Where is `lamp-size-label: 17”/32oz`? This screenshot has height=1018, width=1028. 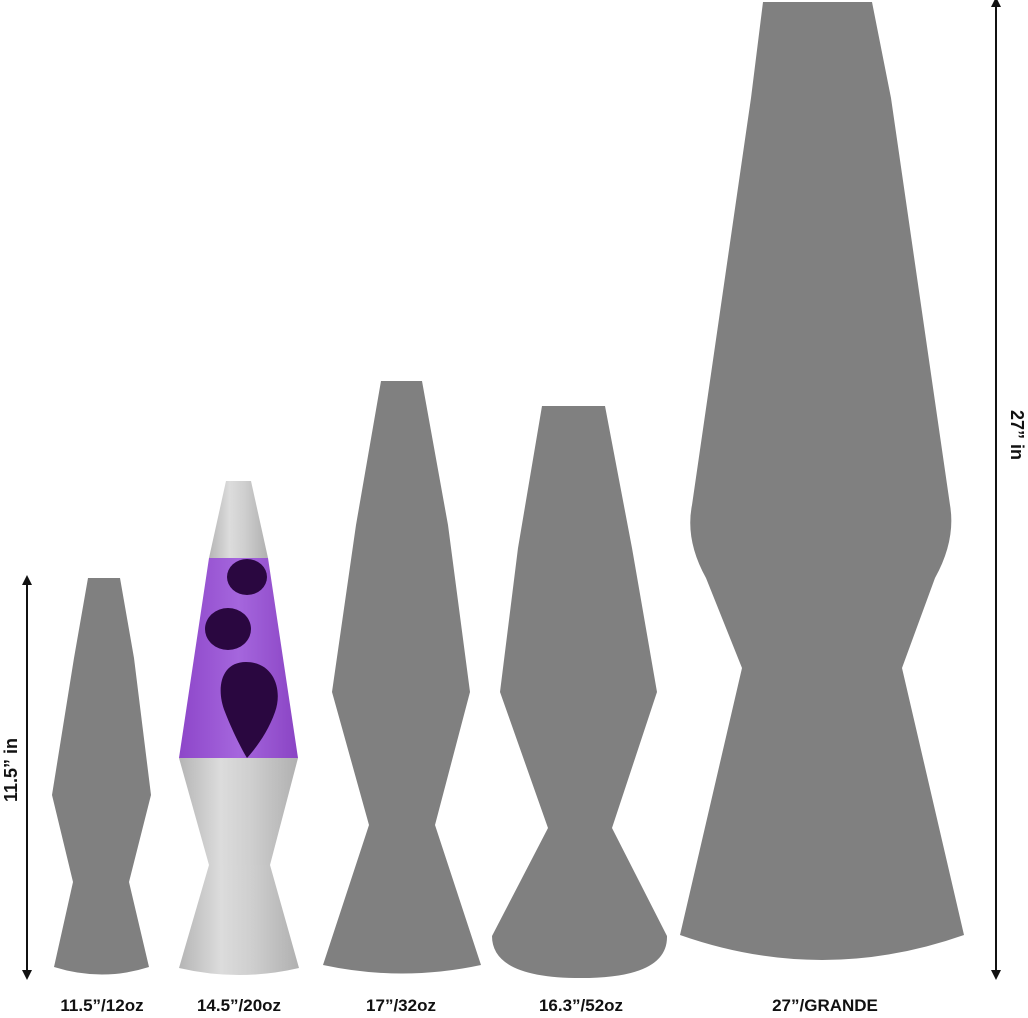
lamp-size-label: 17”/32oz is located at coordinates (401, 1005).